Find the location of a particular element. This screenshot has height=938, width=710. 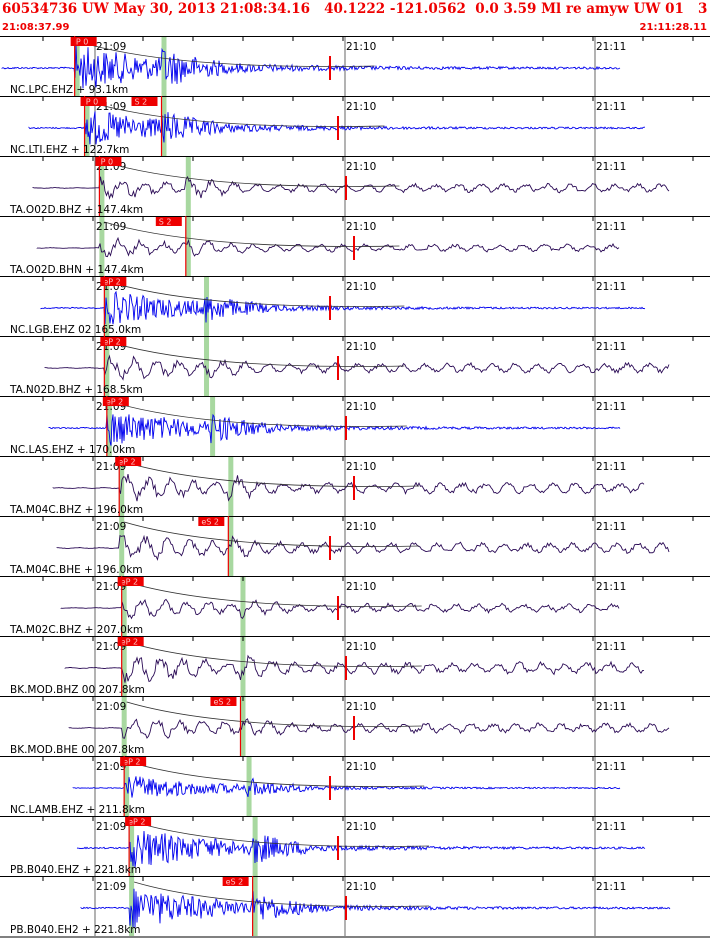

trace-panel: 21:09 21:10 21:11 S 2 TA.O02D.BHN + 147.4km is located at coordinates (355, 246).